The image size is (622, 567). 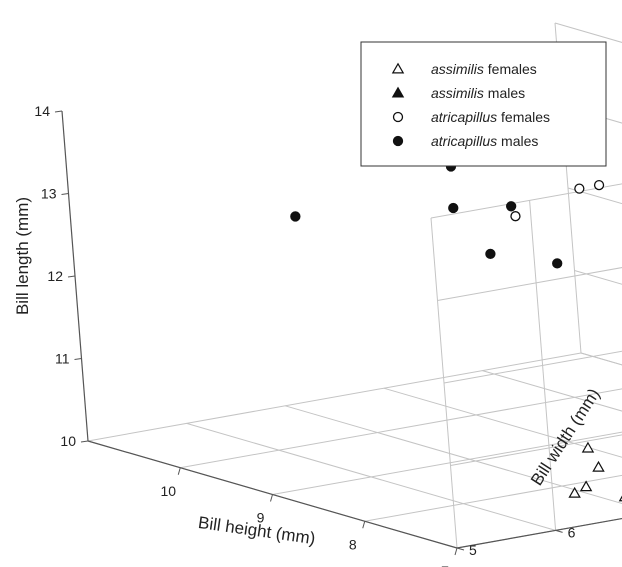 I want to click on legend-marker-open-circle, so click(x=398, y=117).